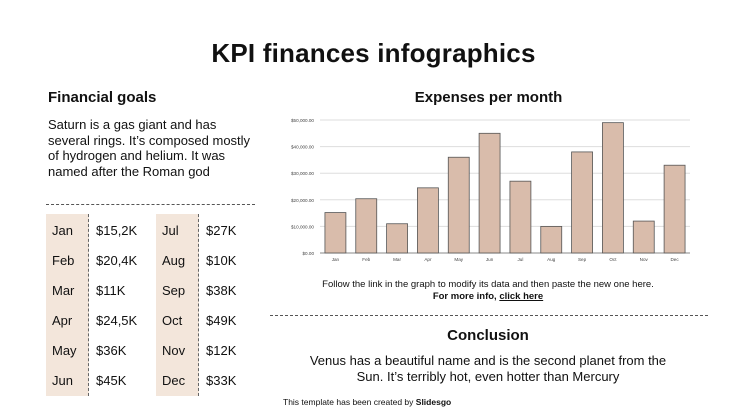  What do you see at coordinates (373, 53) in the screenshot?
I see `page-title: KPI finances infographics` at bounding box center [373, 53].